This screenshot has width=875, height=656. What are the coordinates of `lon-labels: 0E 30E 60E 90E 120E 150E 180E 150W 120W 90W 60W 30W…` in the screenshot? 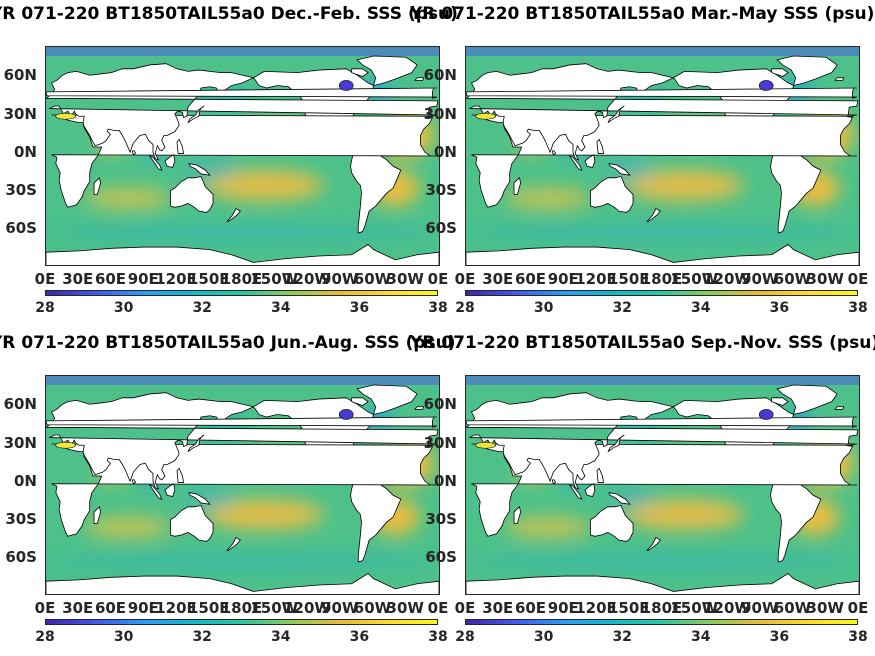 It's located at (662, 280).